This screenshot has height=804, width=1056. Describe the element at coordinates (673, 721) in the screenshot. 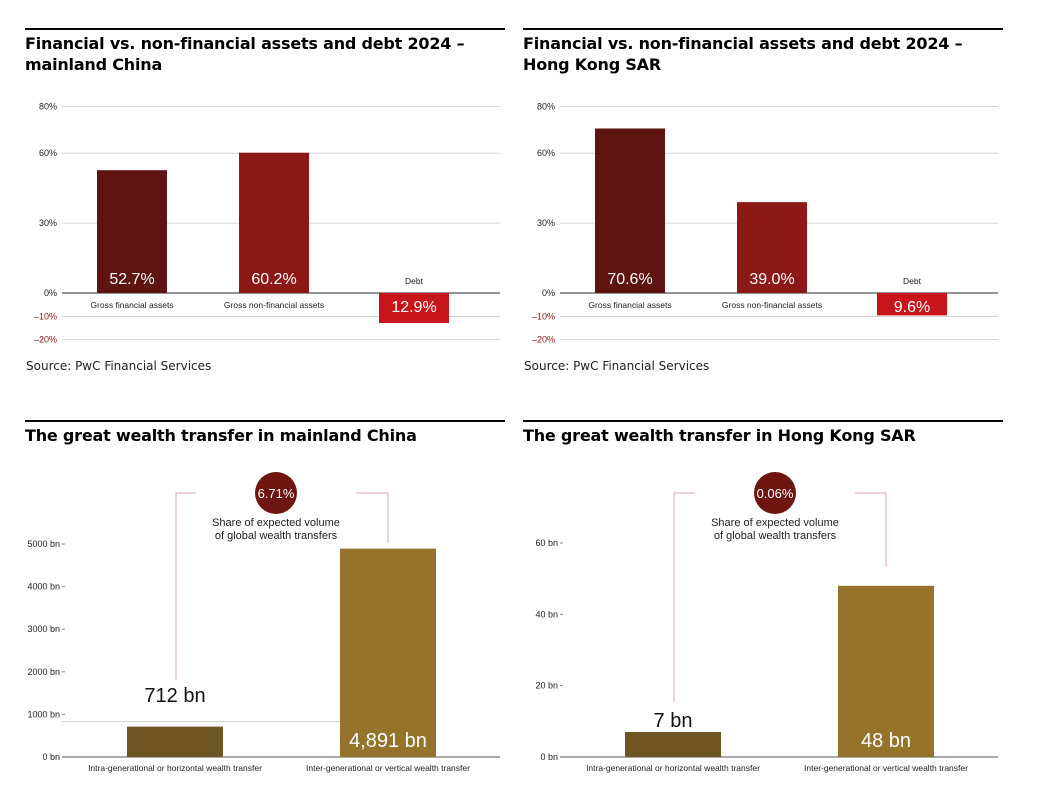

I see `value-label: 7 bn` at that location.